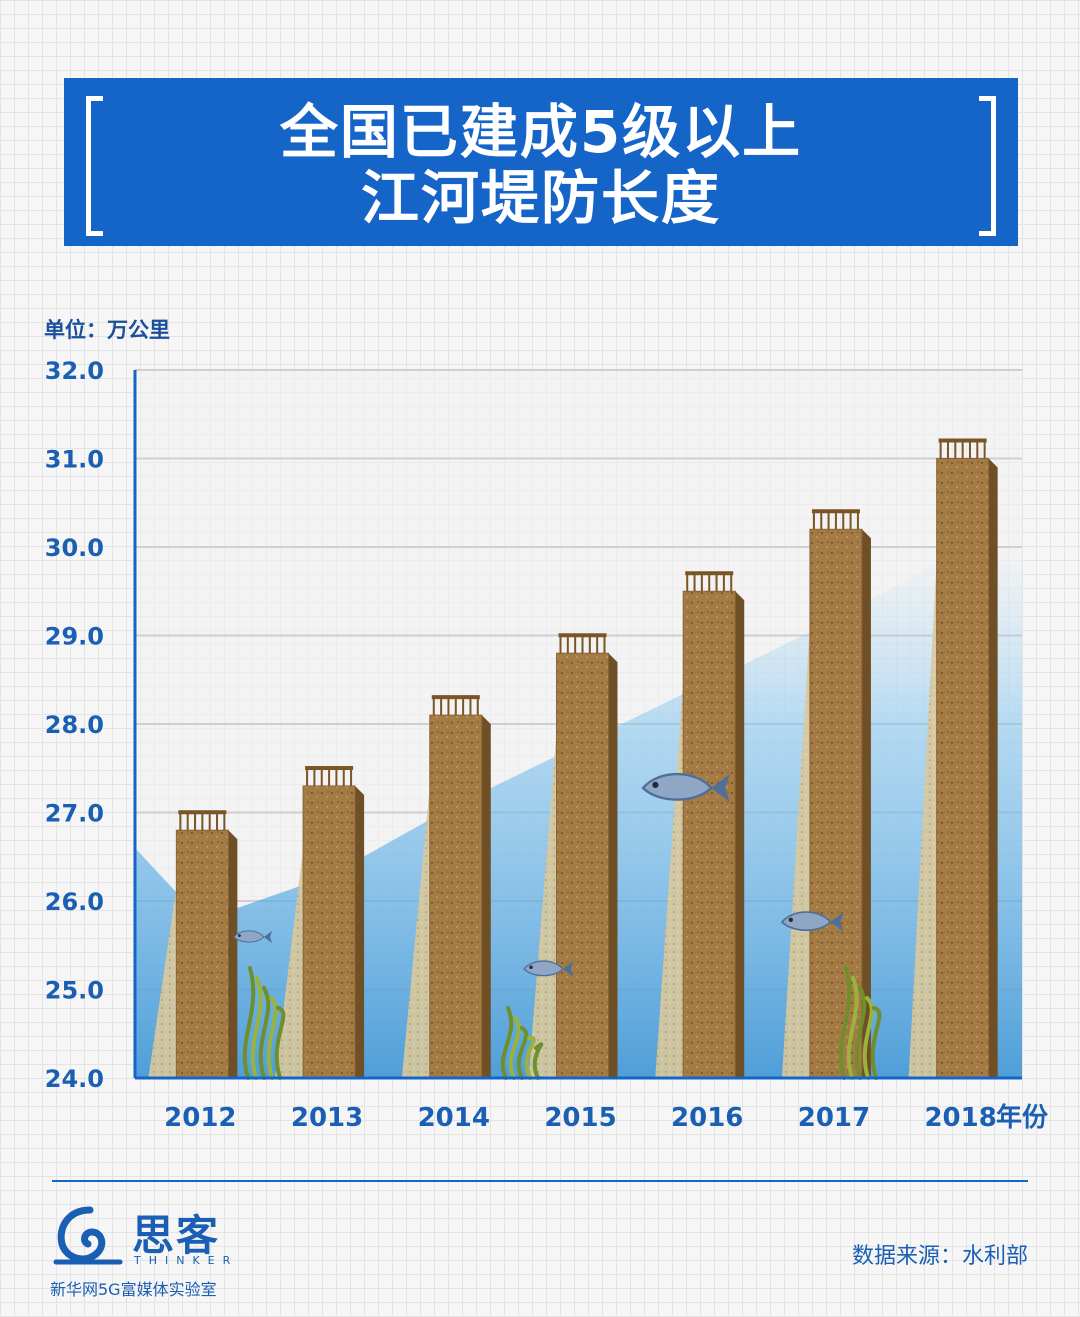 The height and width of the screenshot is (1317, 1080). I want to click on bar-2014, so click(456, 896).